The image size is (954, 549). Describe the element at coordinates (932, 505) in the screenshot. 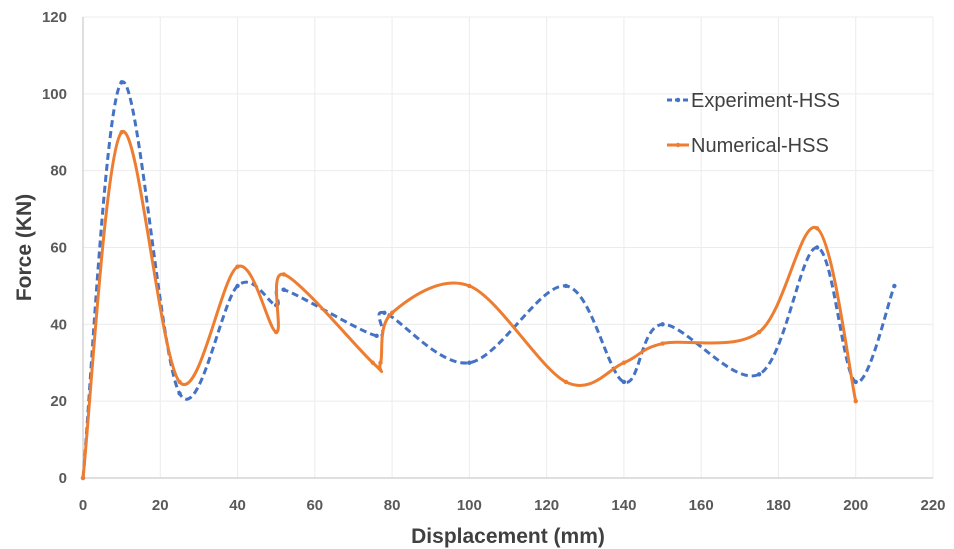

I see `x-tick-label: 220` at that location.